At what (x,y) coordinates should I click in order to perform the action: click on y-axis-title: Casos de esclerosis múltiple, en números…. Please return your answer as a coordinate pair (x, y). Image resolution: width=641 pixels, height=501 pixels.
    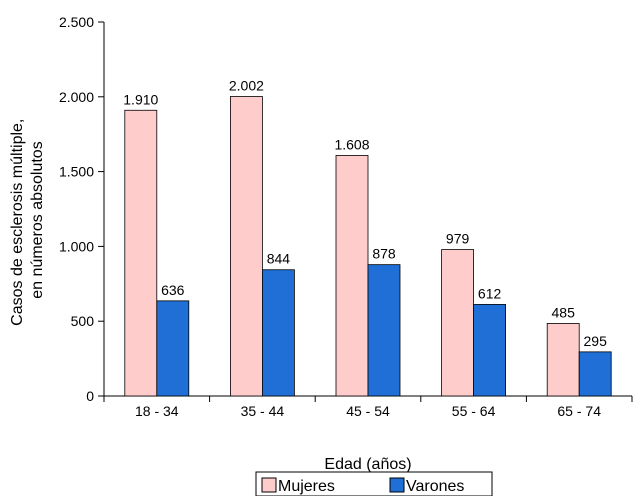
    Looking at the image, I should click on (27, 220).